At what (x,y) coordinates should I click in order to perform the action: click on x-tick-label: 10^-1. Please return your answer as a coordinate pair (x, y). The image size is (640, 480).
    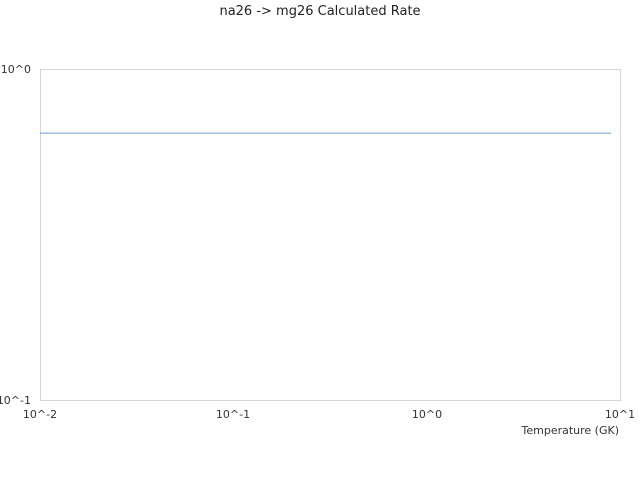
    Looking at the image, I should click on (233, 414).